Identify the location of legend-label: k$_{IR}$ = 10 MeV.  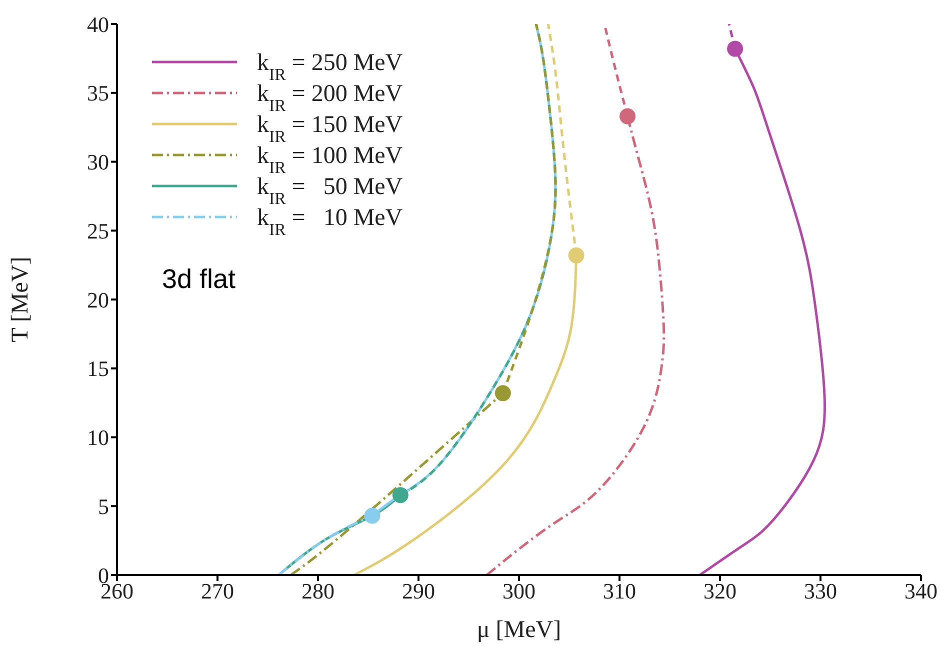
(330, 221).